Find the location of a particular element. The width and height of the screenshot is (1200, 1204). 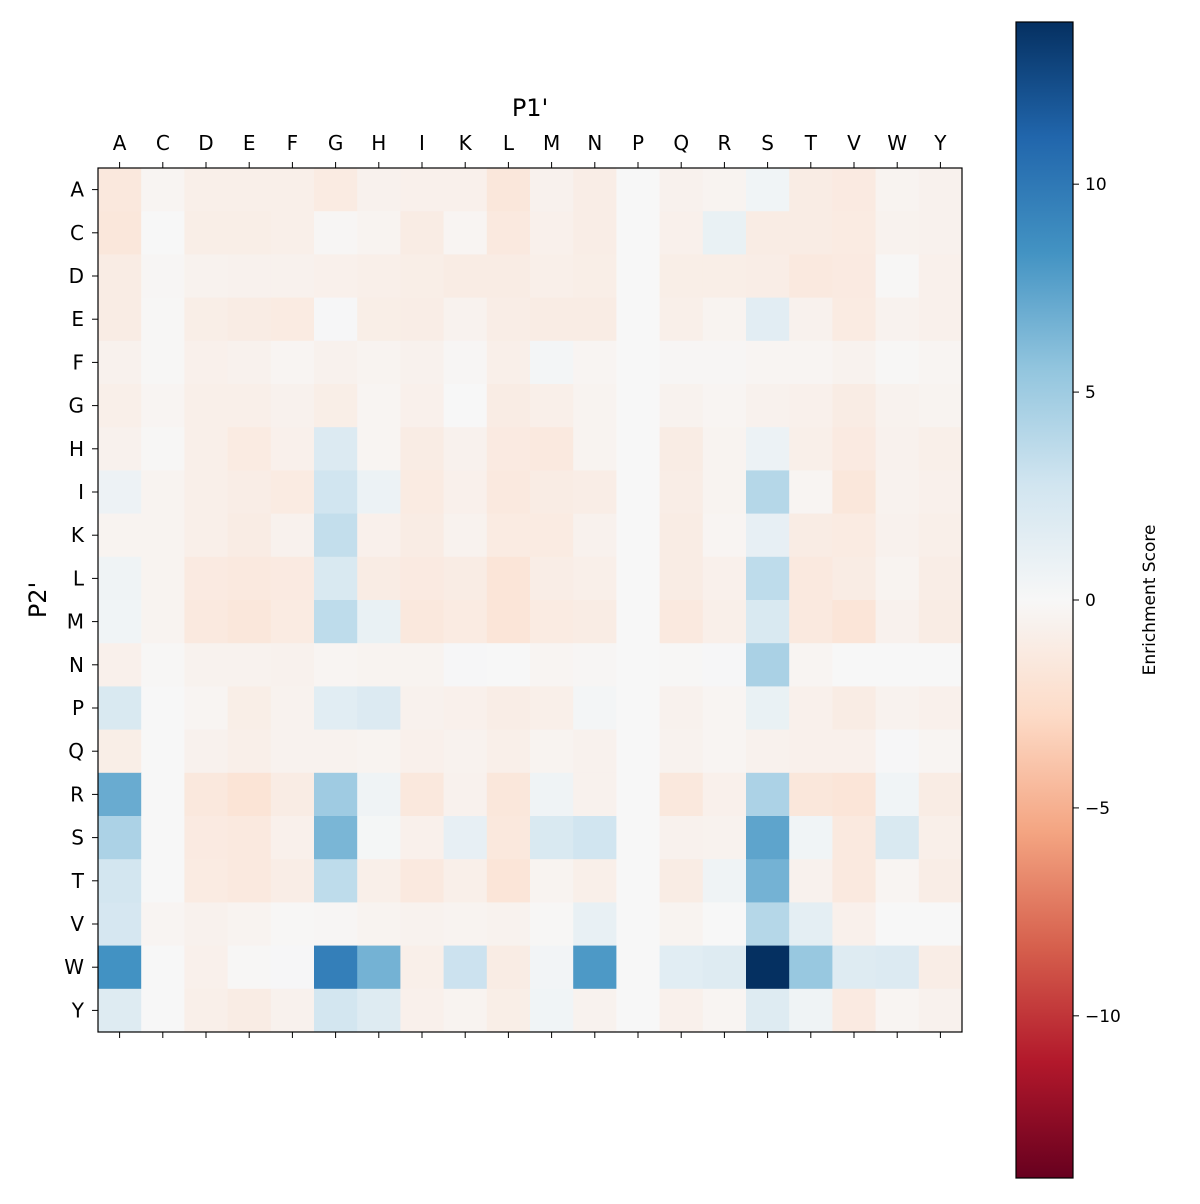

heatmap-cell-T-S is located at coordinates (768, 881).